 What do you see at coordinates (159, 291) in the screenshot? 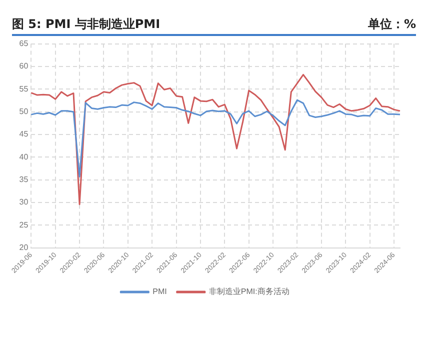
I see `legend-label: PMI` at bounding box center [159, 291].